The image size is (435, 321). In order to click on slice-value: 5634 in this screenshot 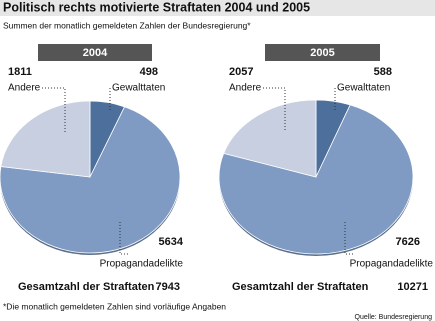, I will do `click(171, 242)`.